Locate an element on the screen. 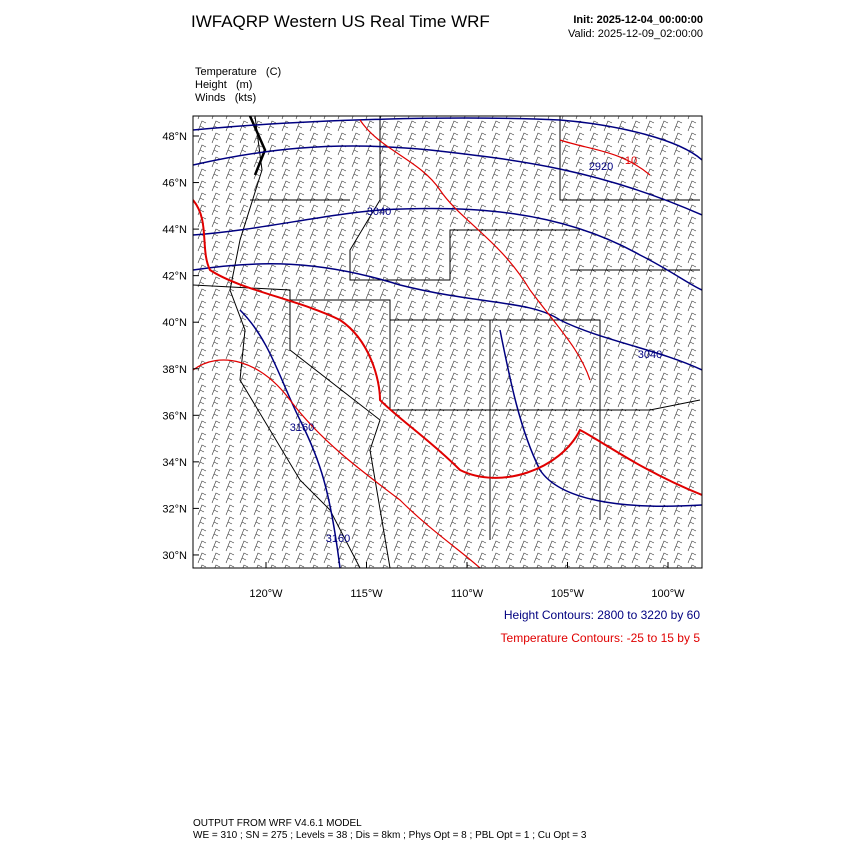  lat-label: 38°N is located at coordinates (174, 370).